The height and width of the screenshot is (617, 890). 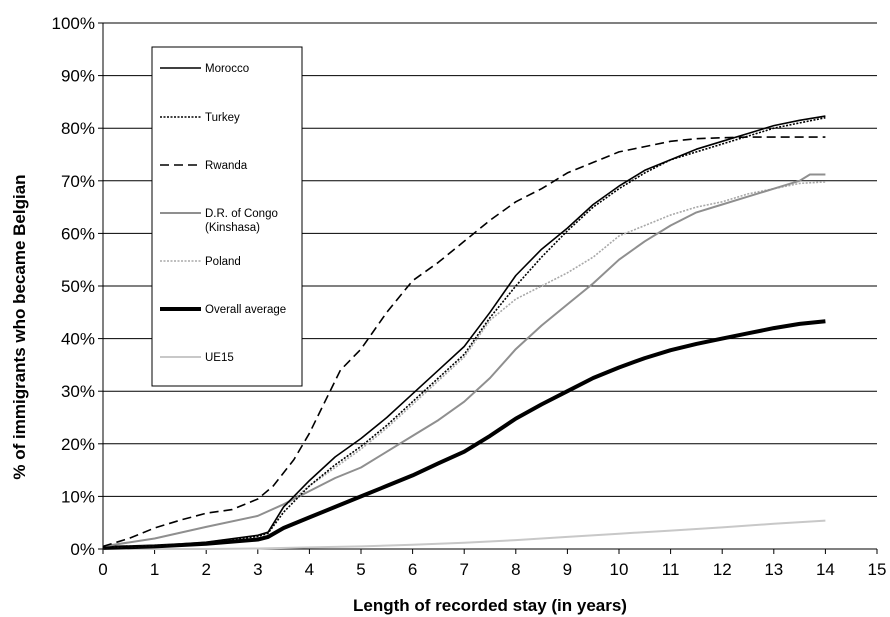 I want to click on legend-label-d-r-of-congo-kinshasa: D.R. of Congo (Kinshasa), so click(x=241, y=221).